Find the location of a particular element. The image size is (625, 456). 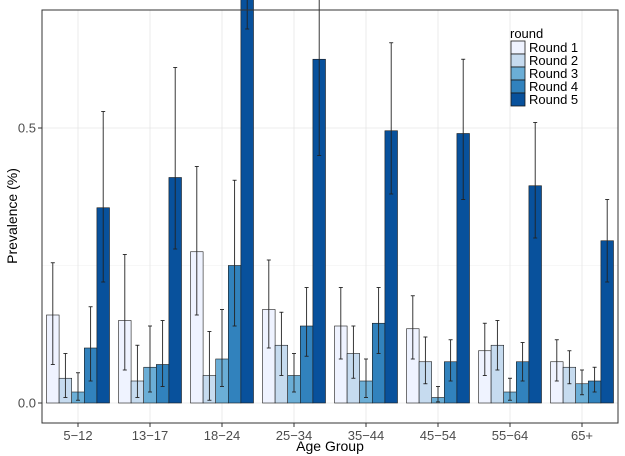

legend-label: Round 1 is located at coordinates (553, 47).